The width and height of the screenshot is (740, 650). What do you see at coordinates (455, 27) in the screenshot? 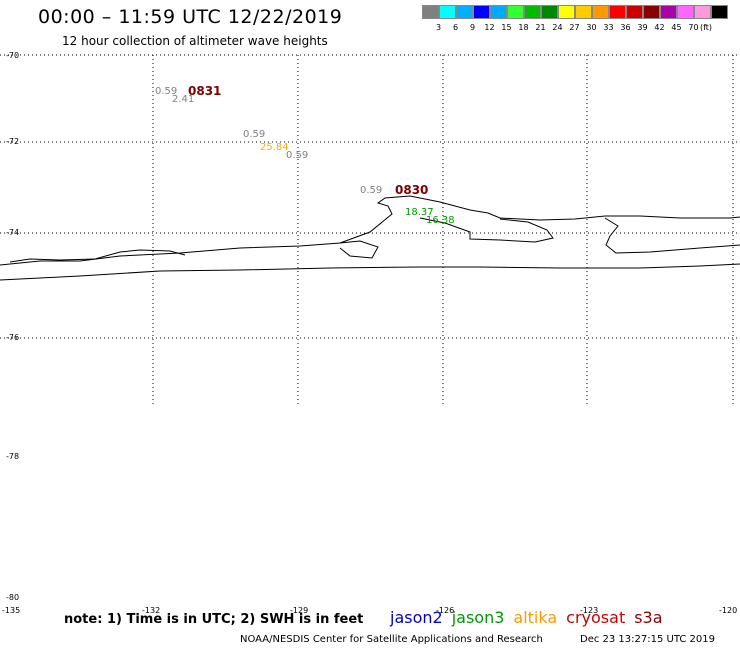
I see `legend-label: 6` at bounding box center [455, 27].